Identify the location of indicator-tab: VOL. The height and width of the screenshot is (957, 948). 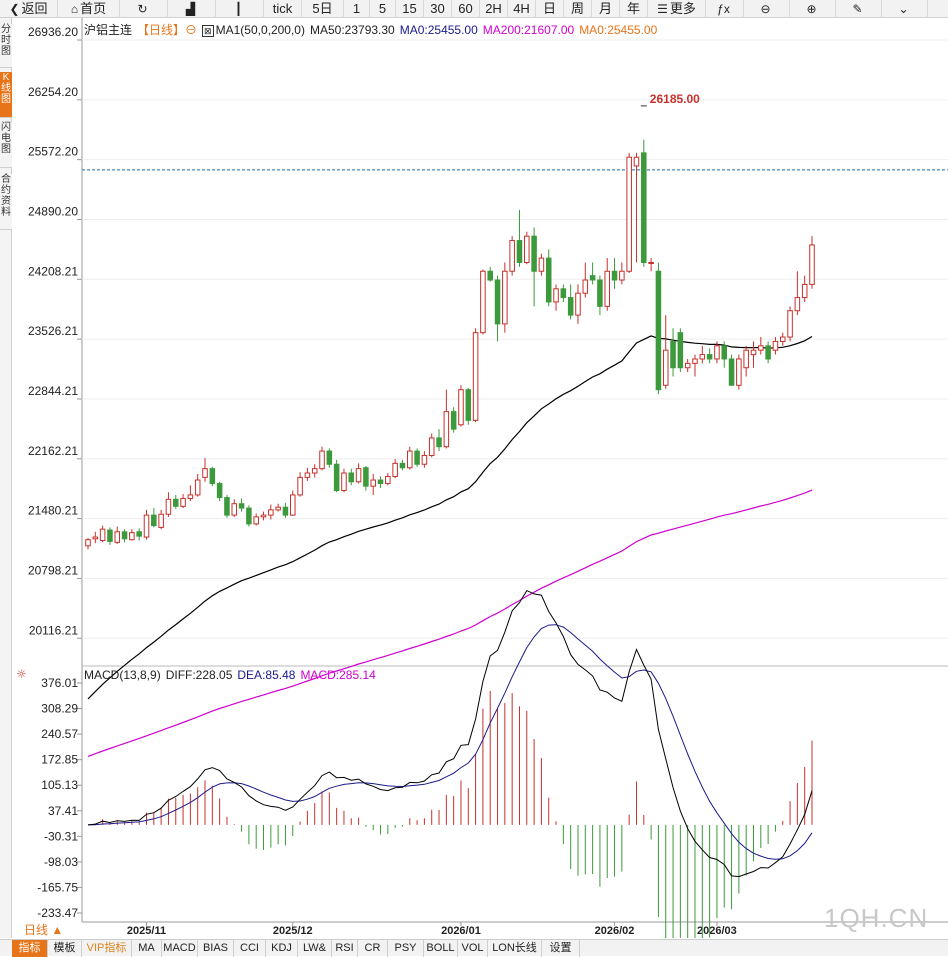
(473, 948).